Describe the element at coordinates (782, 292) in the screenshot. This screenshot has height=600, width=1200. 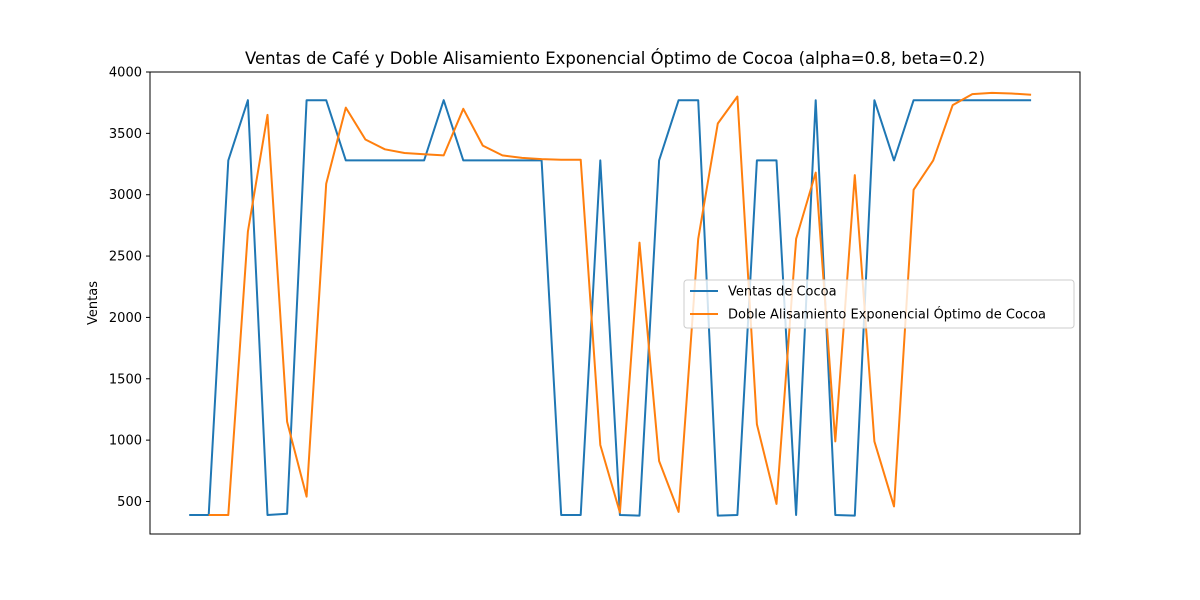
I see `legend-label-1: Ventas de Cocoa` at that location.